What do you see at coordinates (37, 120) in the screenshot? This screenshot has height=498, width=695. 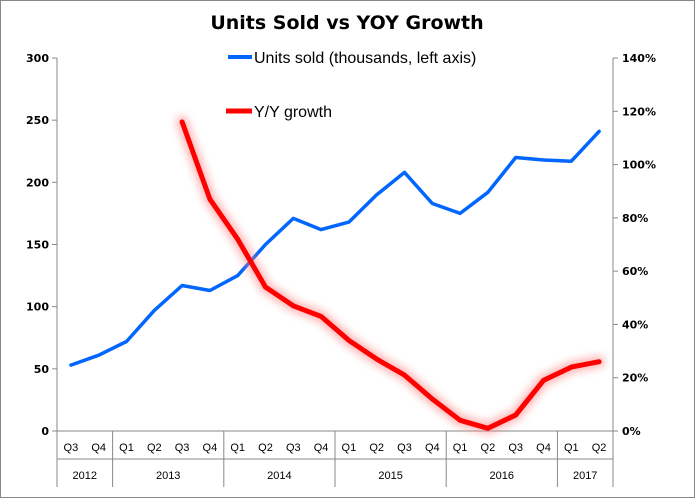 I see `left-tick-label: 250` at bounding box center [37, 120].